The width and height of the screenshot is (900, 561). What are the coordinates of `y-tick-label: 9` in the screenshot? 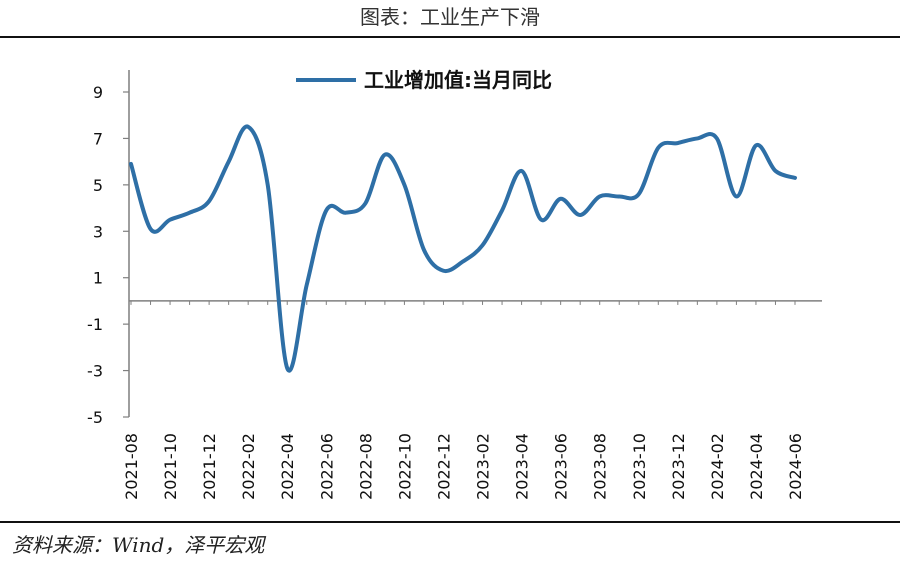 It's located at (98, 92).